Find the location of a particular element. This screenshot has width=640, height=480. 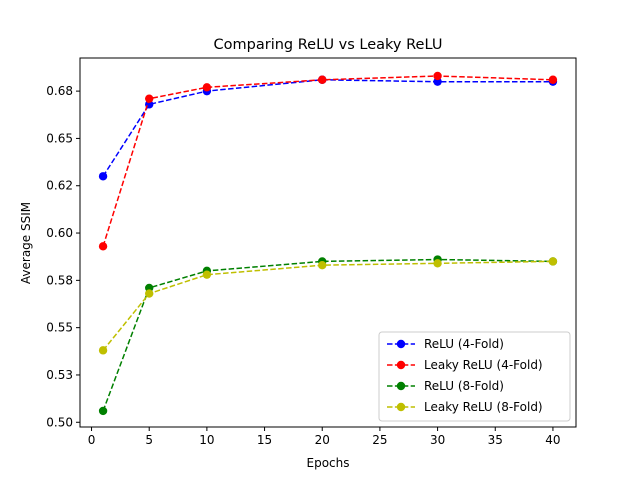

y-tick-label: 0.58 is located at coordinates (59, 280).